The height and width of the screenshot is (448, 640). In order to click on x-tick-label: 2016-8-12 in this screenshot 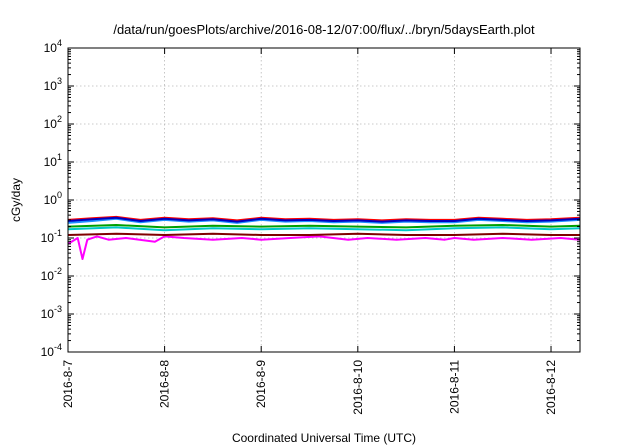, I will do `click(551, 387)`.